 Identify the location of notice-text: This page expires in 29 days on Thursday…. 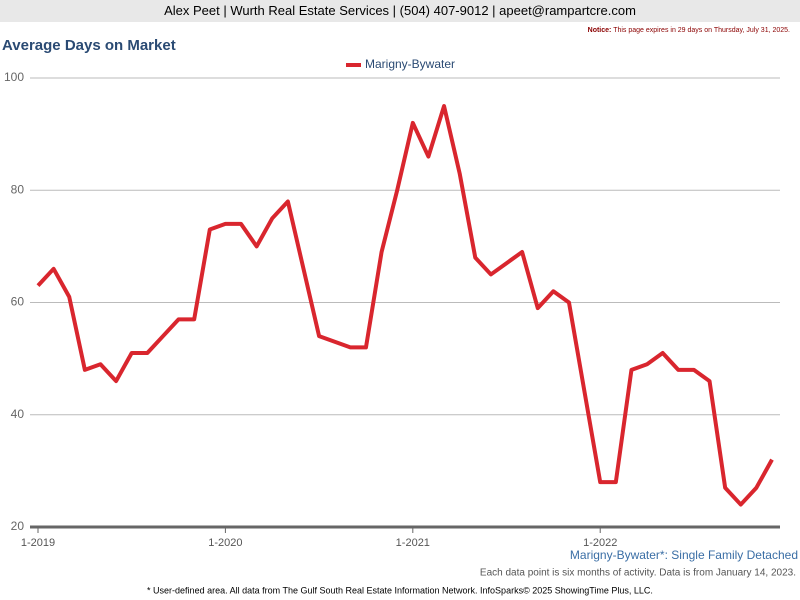
(701, 30).